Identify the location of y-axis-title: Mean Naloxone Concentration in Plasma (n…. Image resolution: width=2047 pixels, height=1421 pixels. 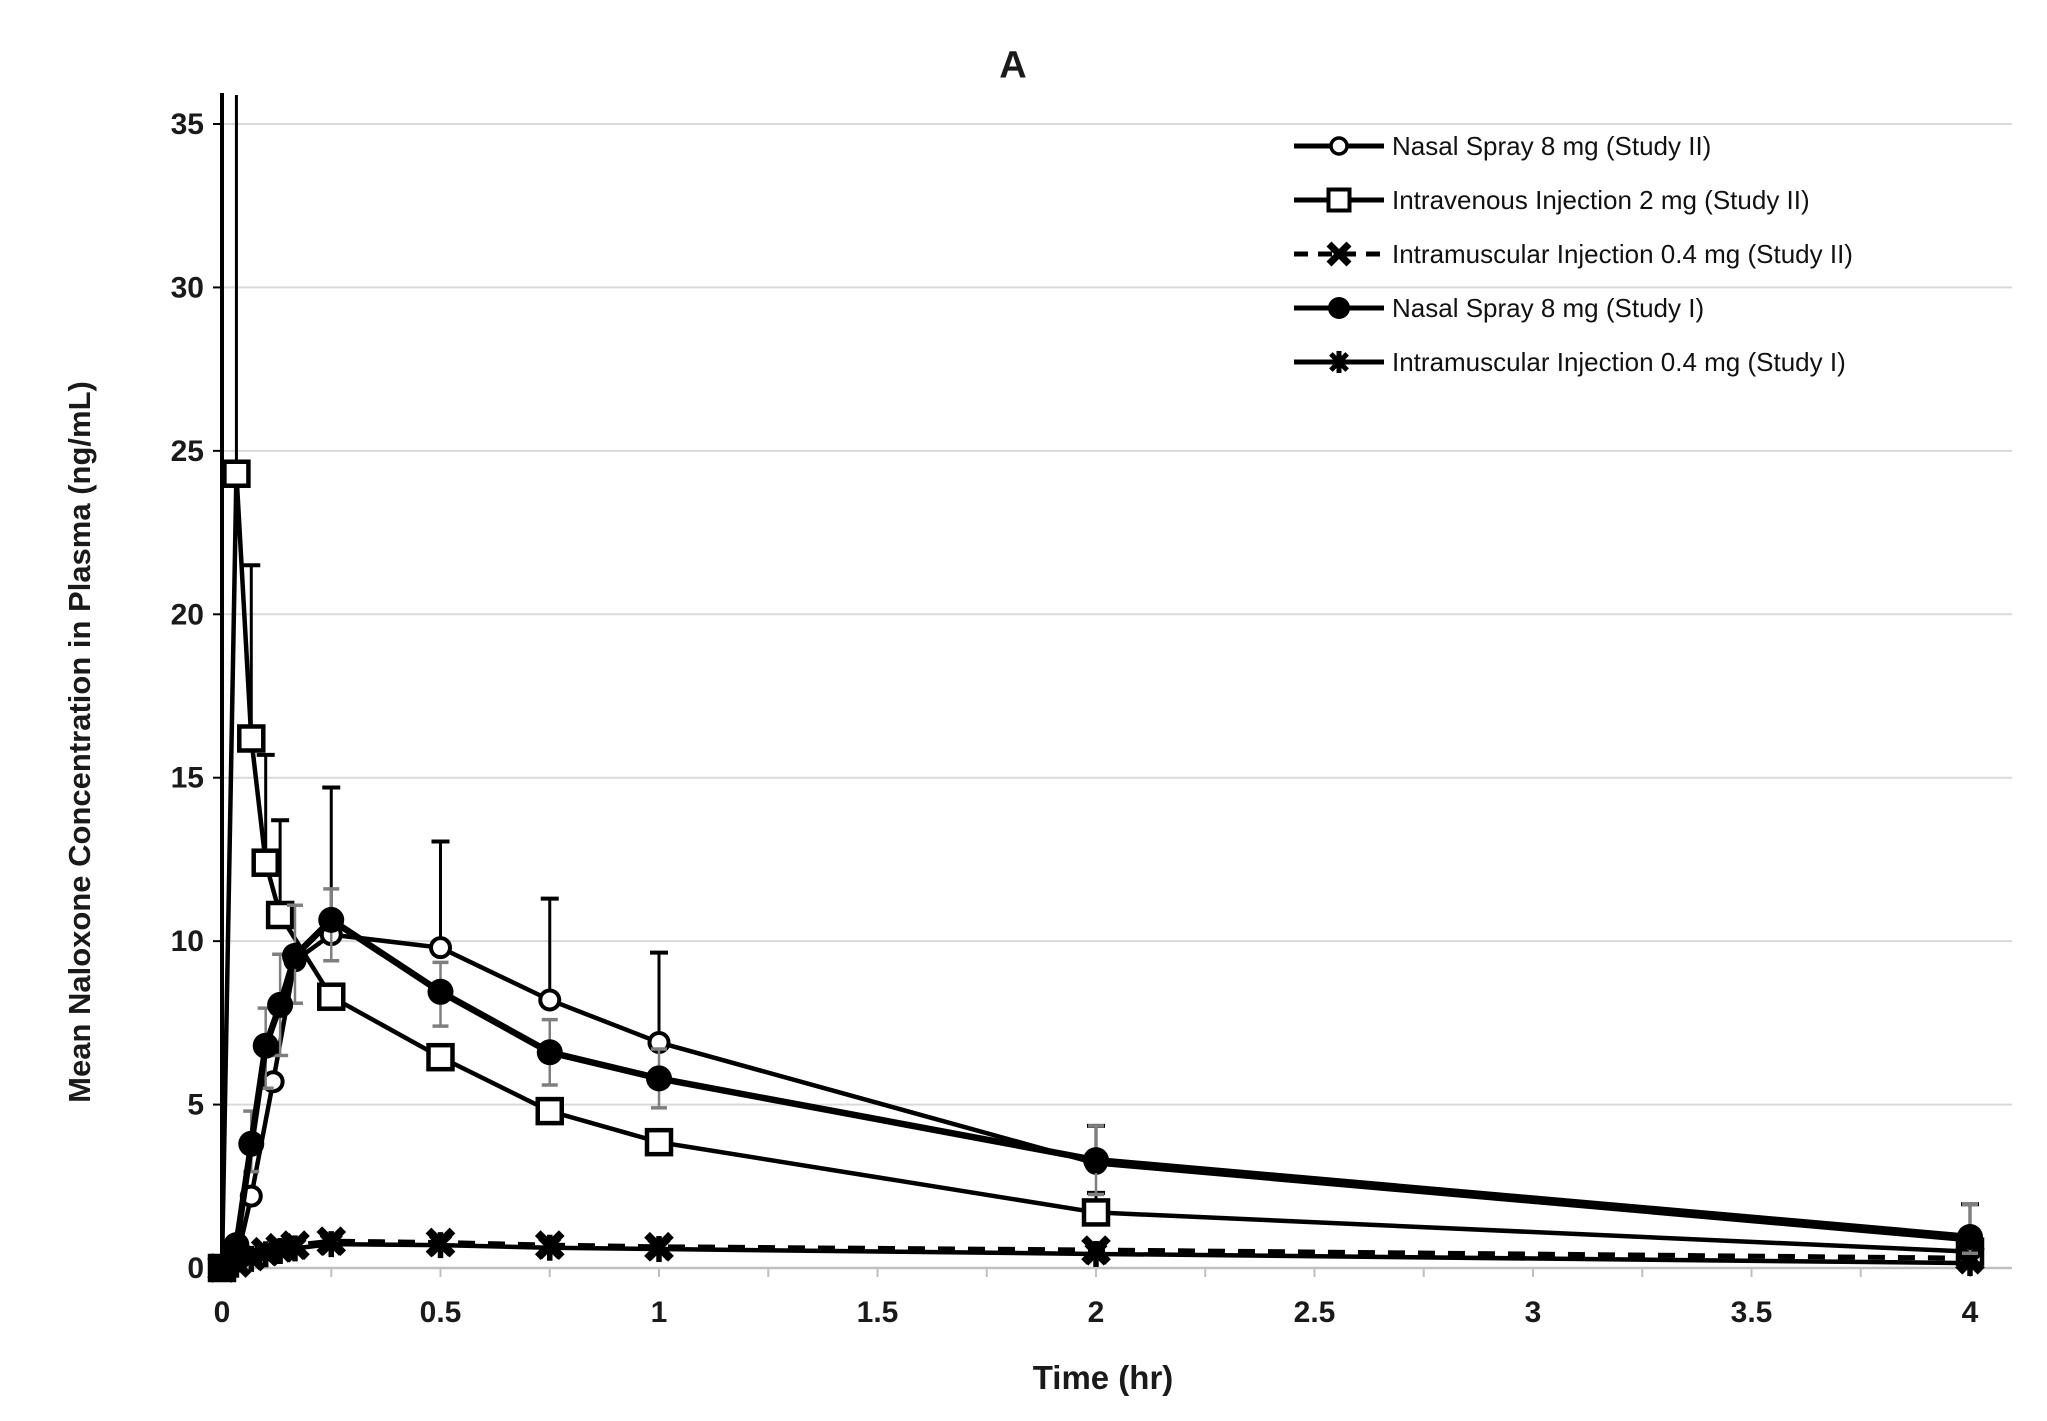
(79, 742).